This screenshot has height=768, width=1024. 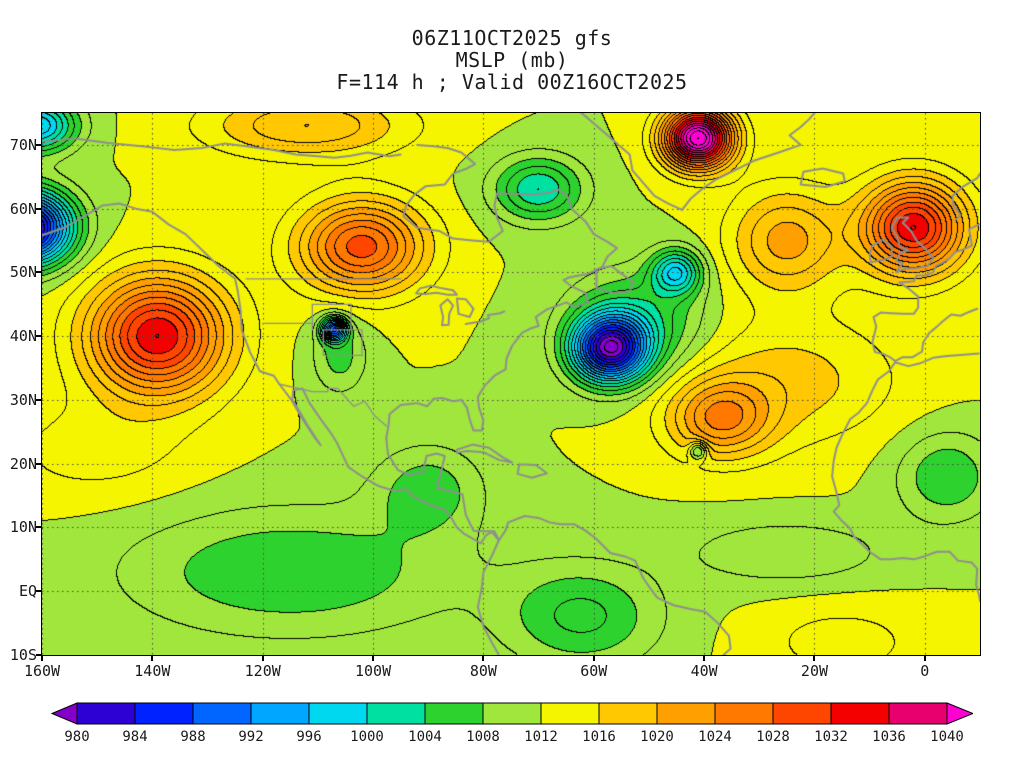 What do you see at coordinates (309, 737) in the screenshot?
I see `colorbar-level-label: 996` at bounding box center [309, 737].